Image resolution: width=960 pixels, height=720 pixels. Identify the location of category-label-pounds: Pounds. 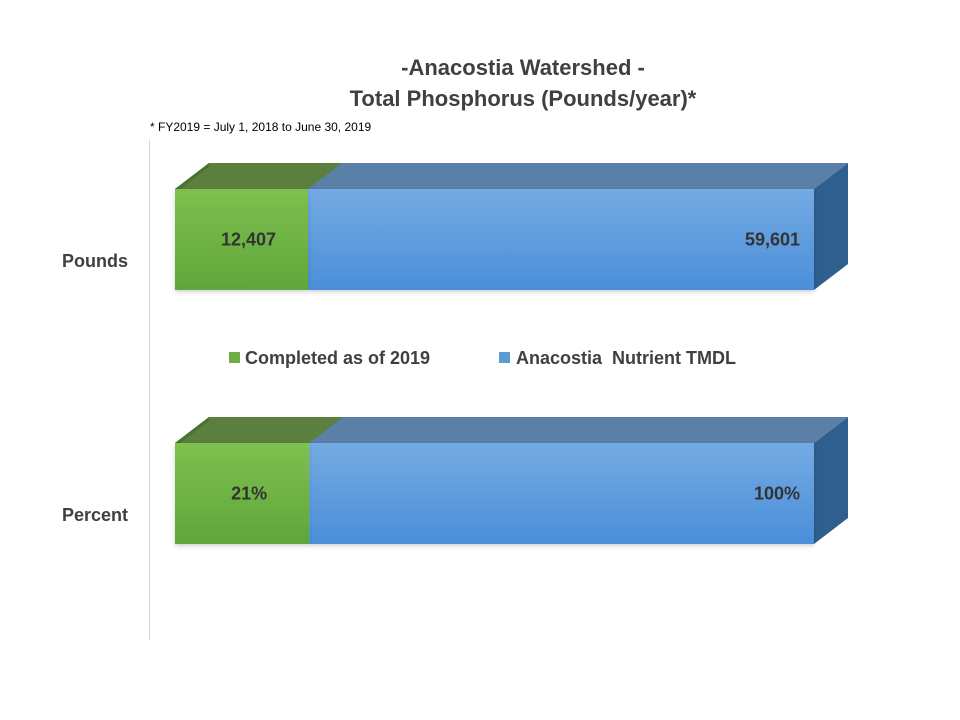
(95, 261).